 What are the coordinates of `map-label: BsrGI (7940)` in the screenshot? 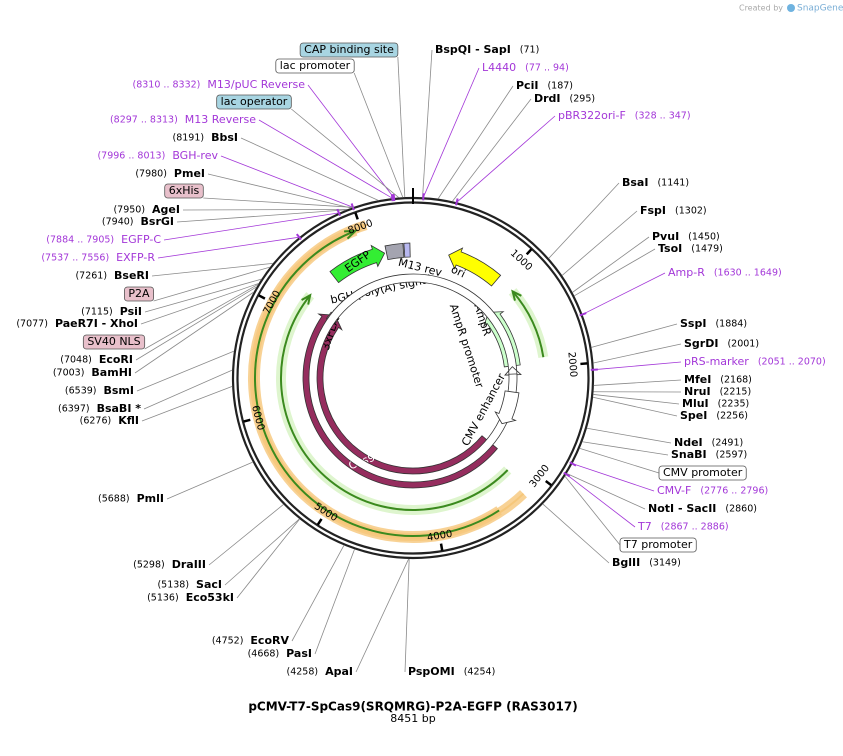 It's located at (224, 218).